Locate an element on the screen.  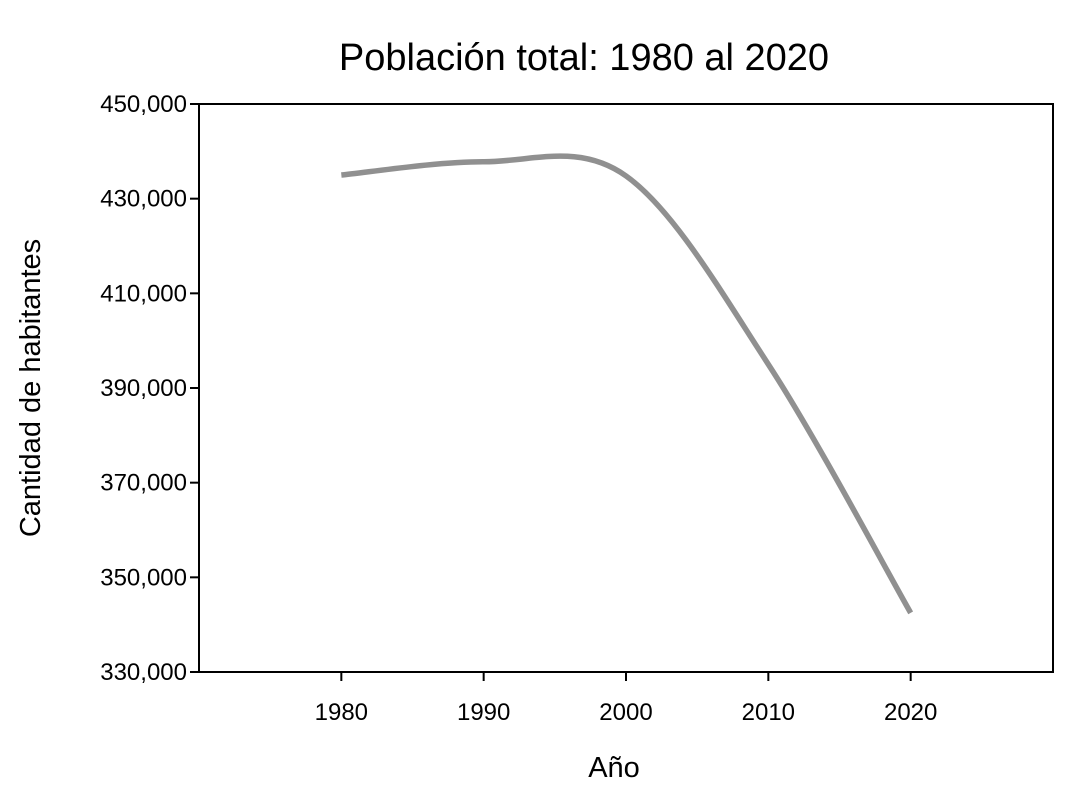
y-tick-label: 390,000 is located at coordinates (143, 388).